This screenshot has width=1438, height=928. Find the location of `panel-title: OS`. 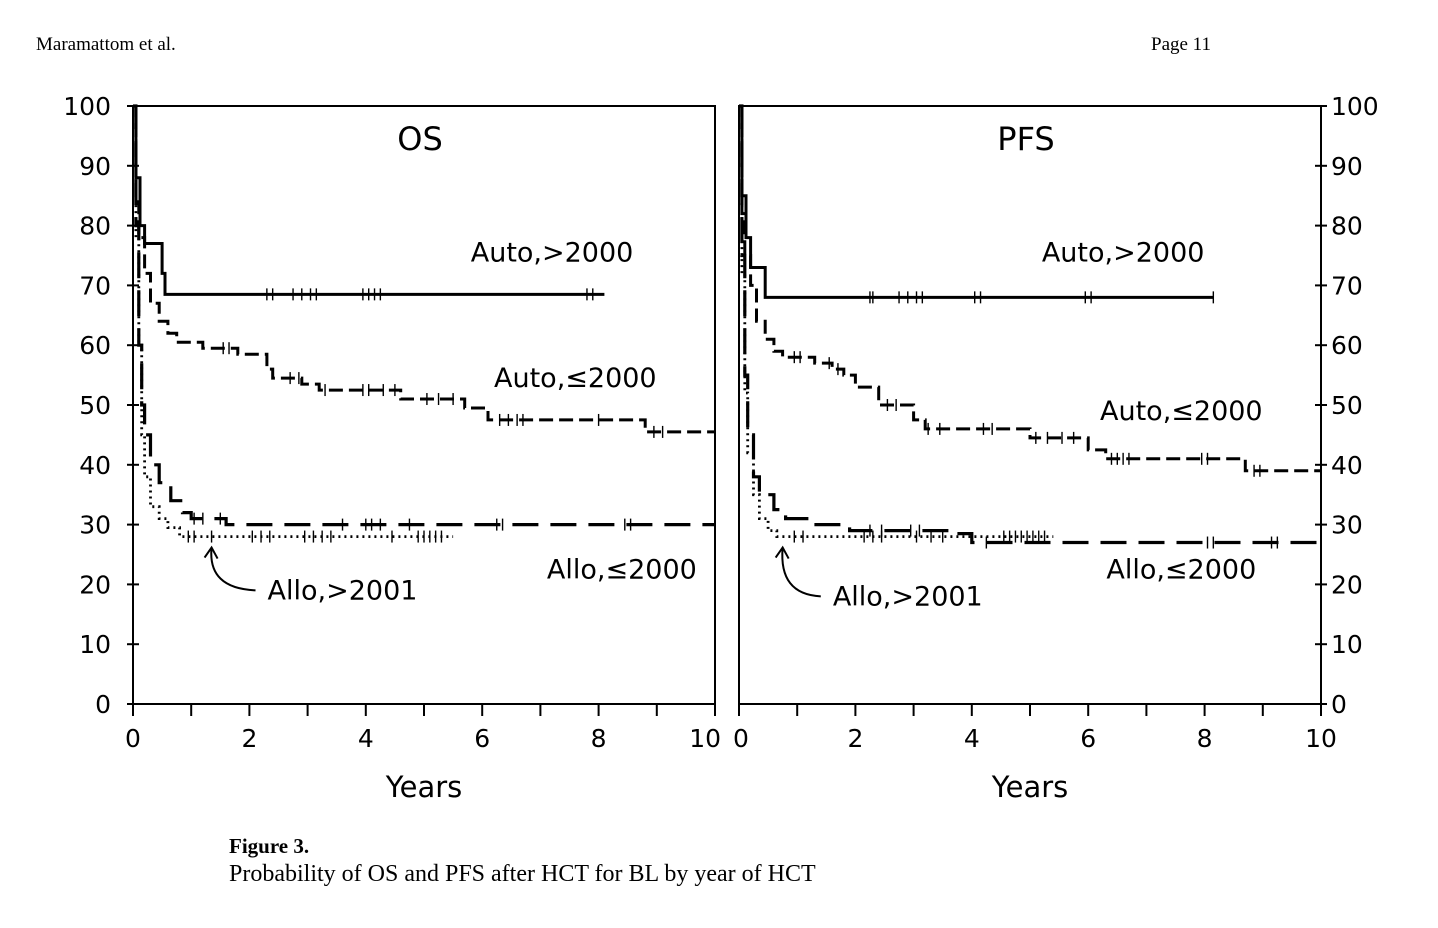

panel-title: OS is located at coordinates (420, 139).